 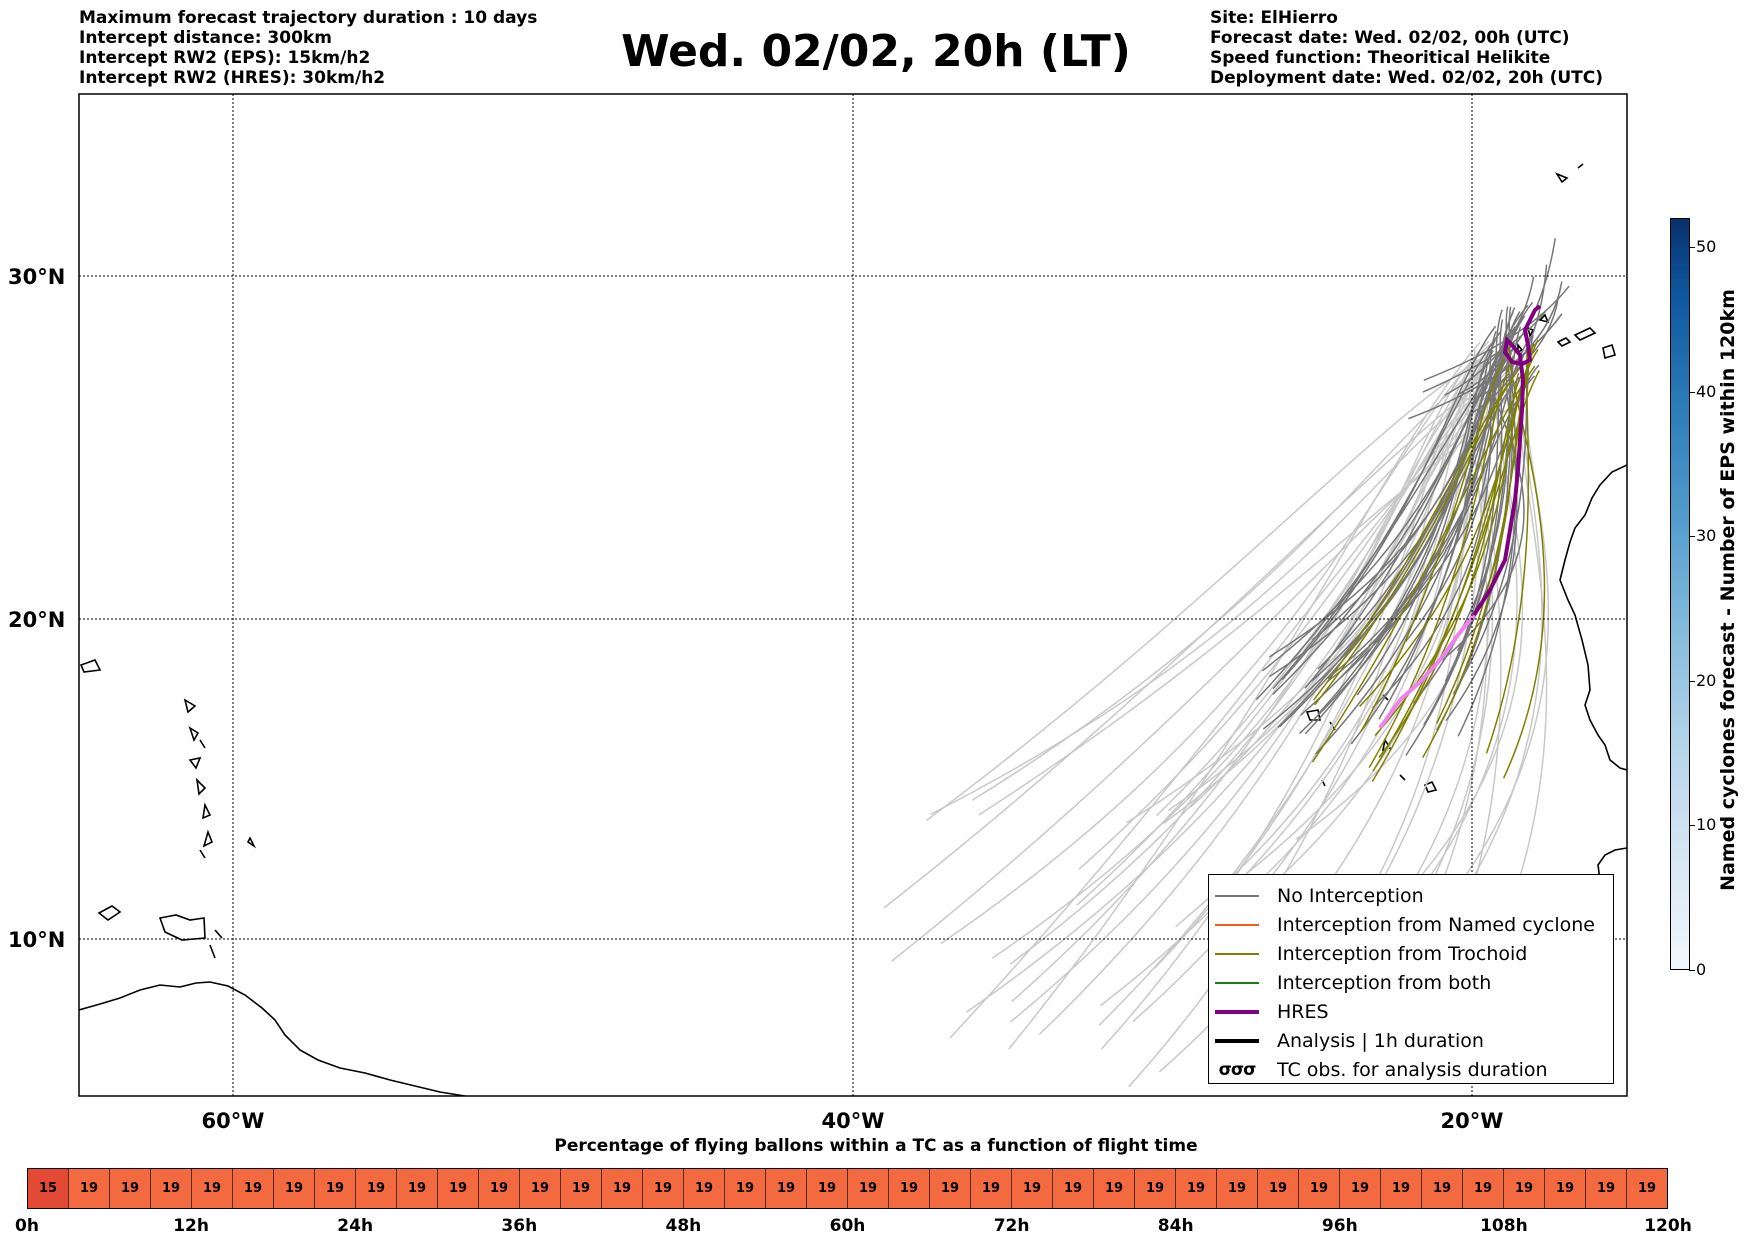 I want to click on timeline-cell: 15, so click(x=48, y=1188).